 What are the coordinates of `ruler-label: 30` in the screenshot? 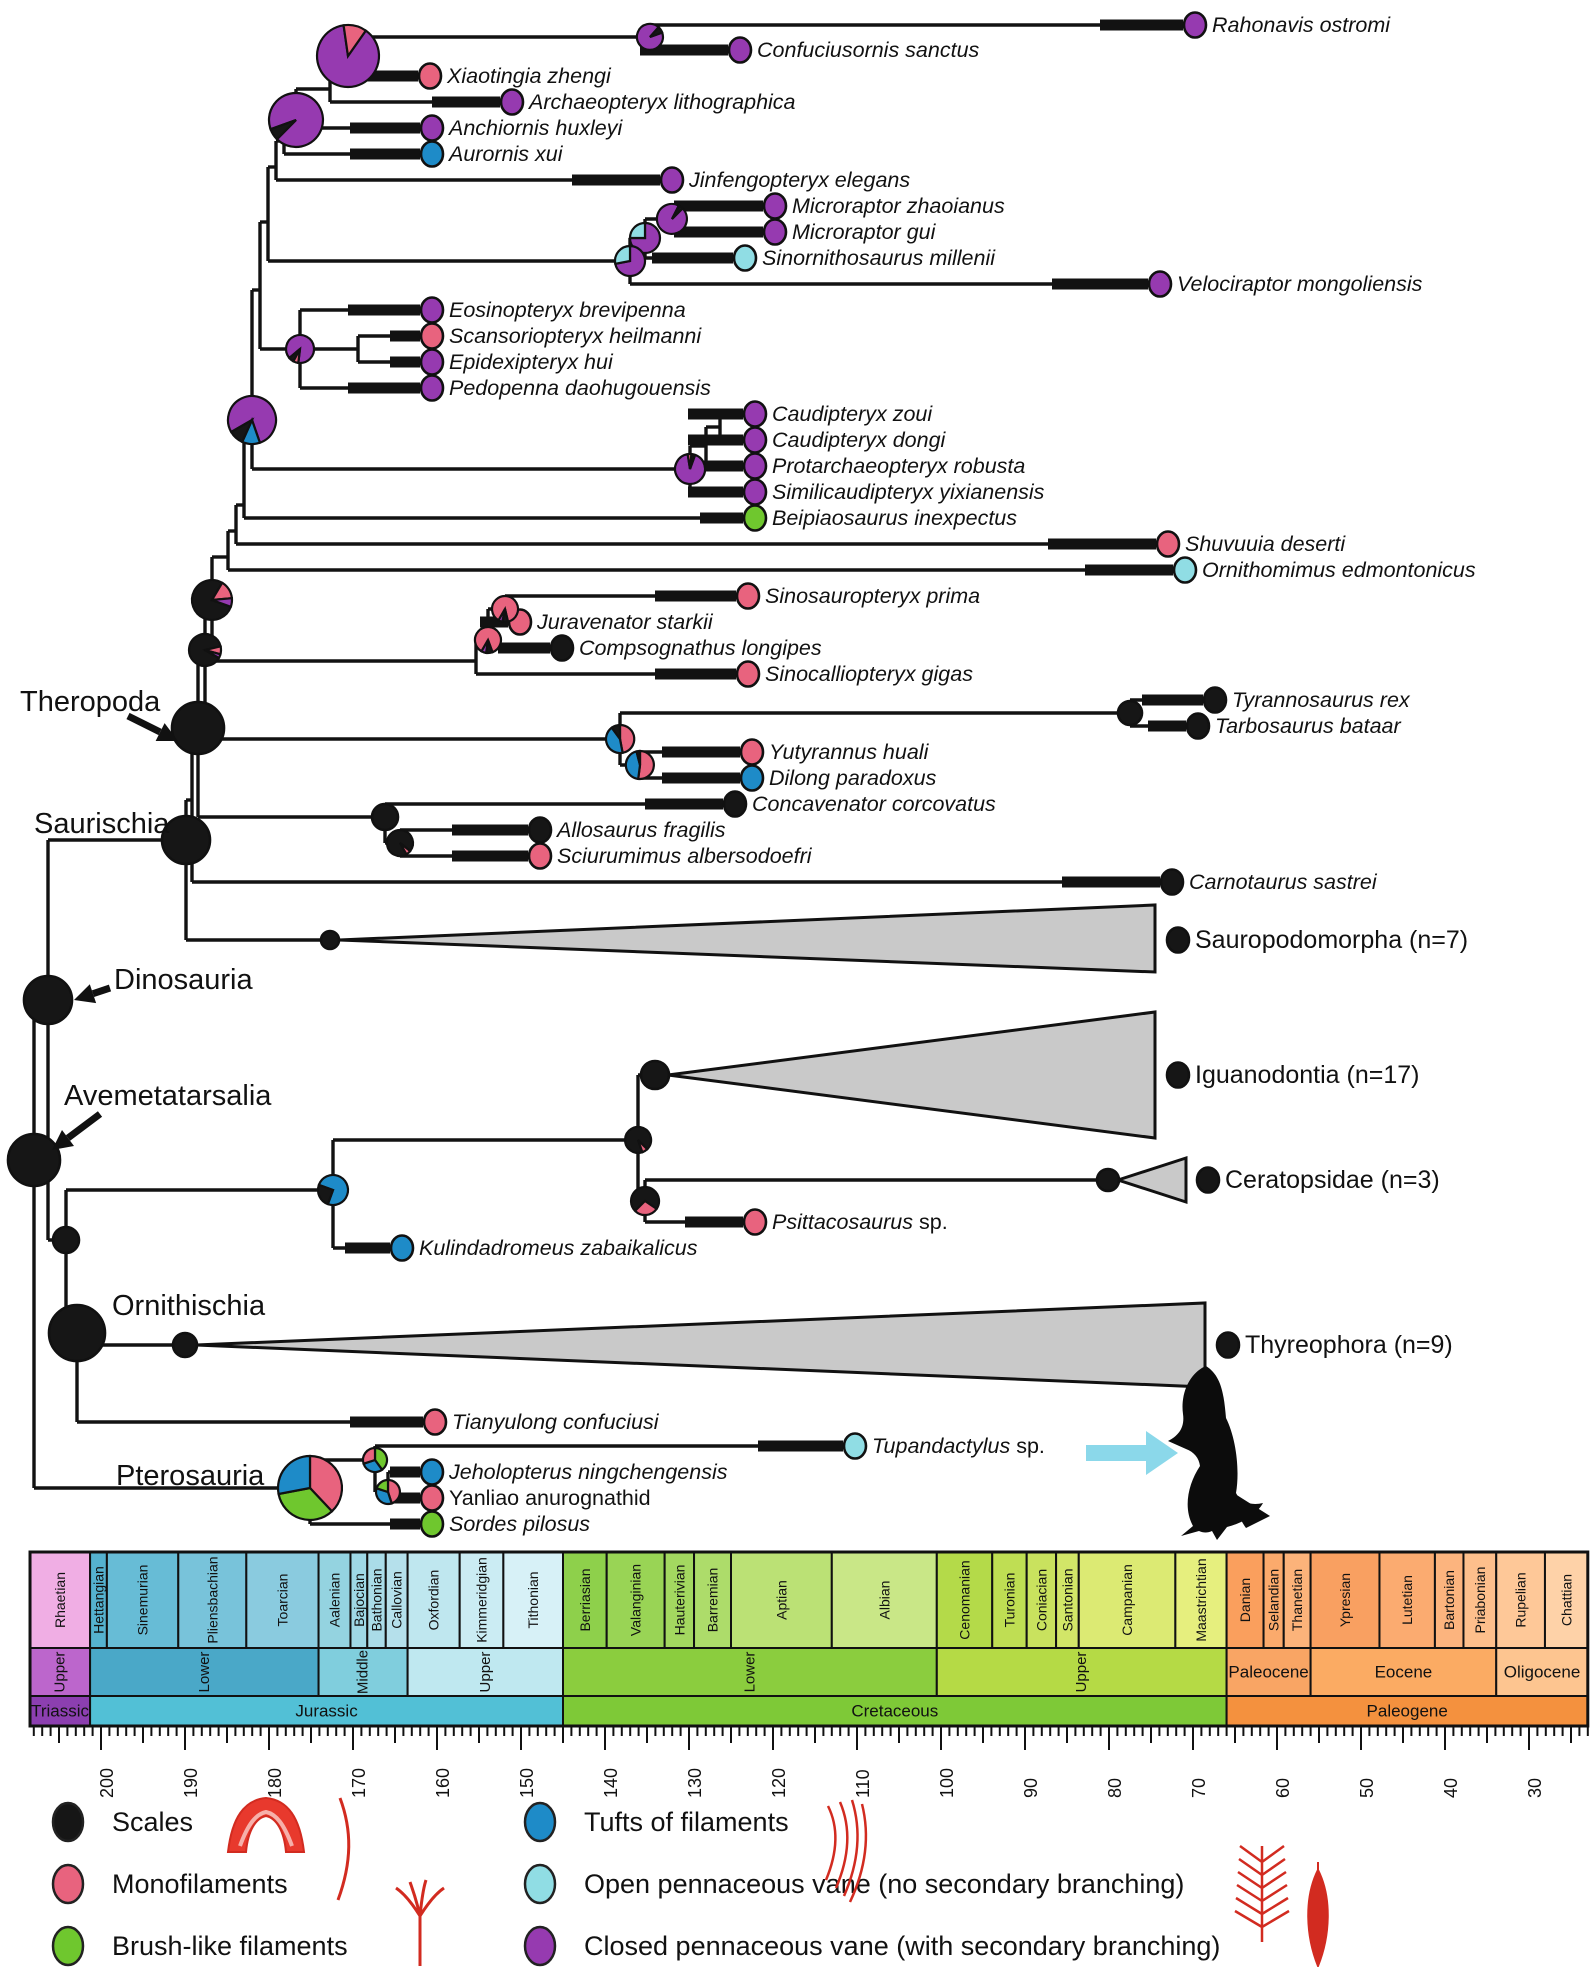 It's located at (1535, 1788).